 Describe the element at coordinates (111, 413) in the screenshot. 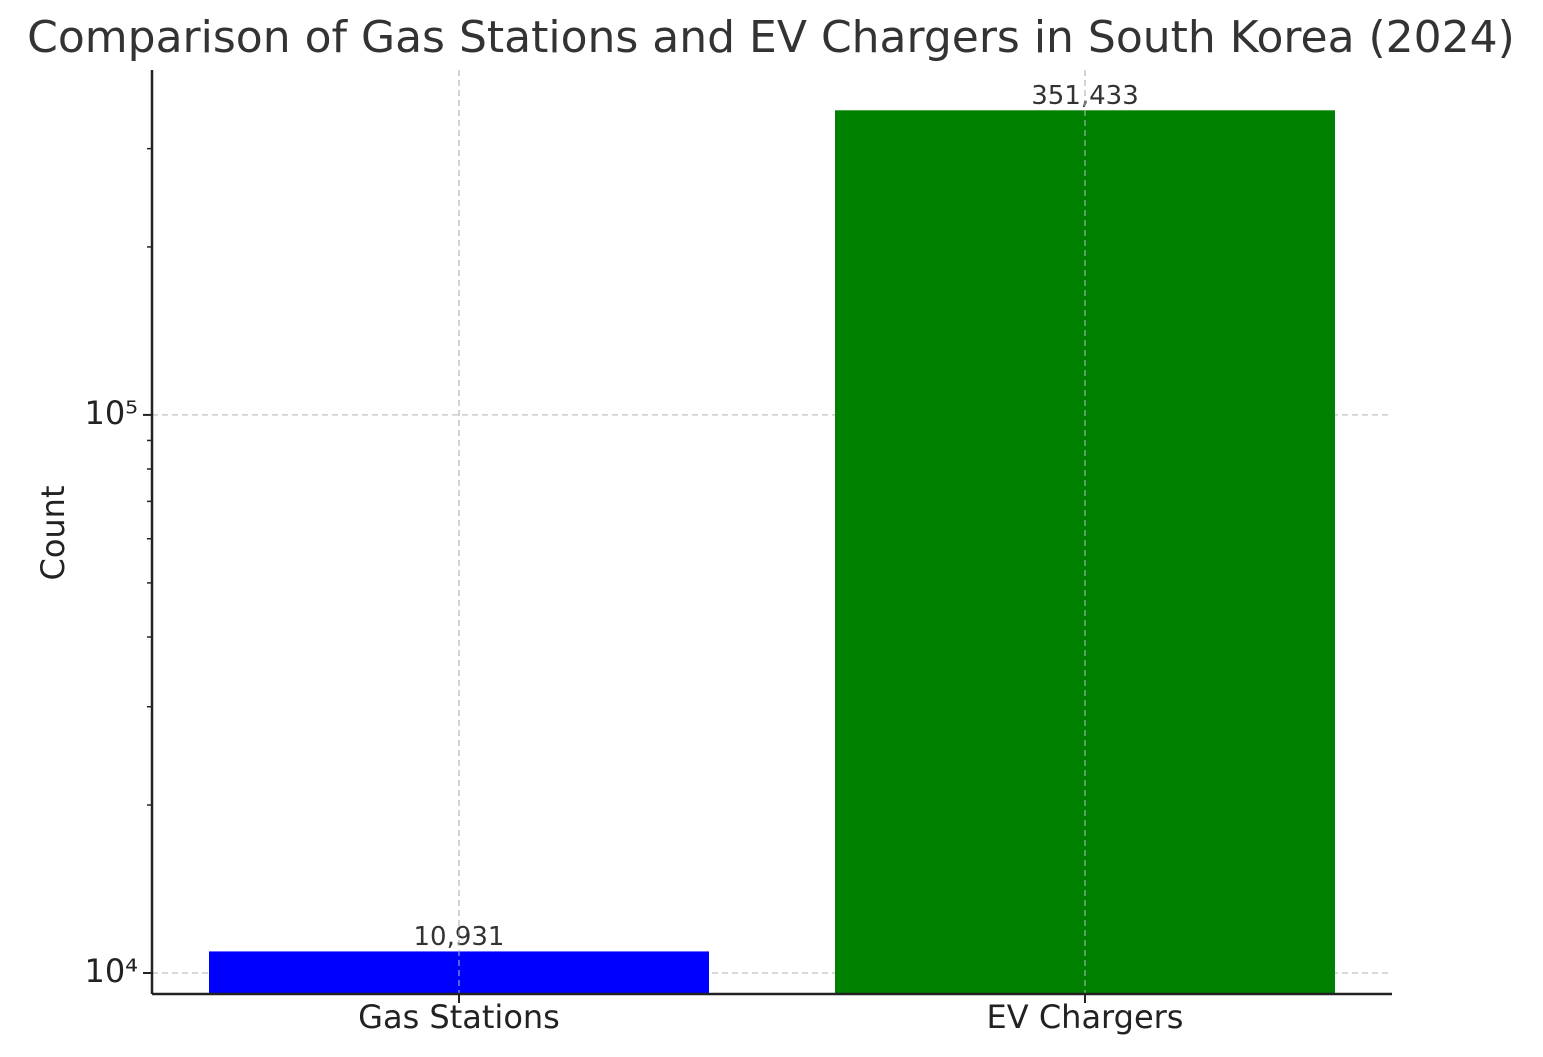

I see `y-tick-label: 10⁵` at that location.